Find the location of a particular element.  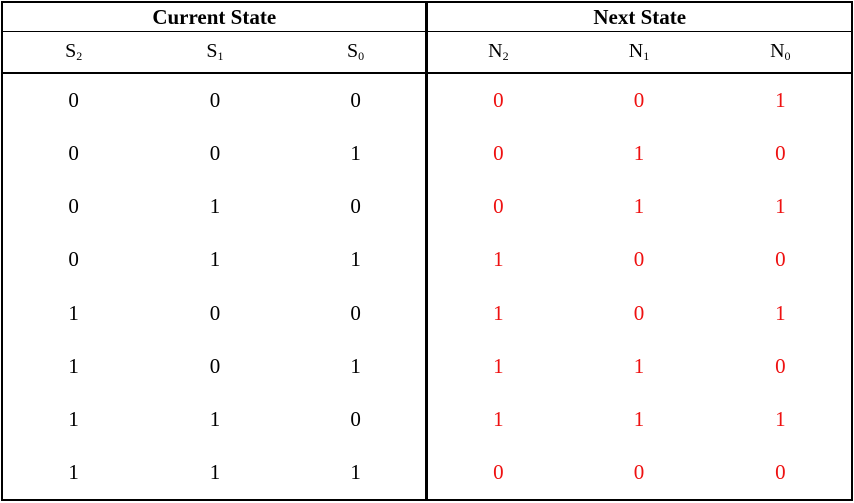

table-row: 0 1 1 1 0 0 is located at coordinates (427, 260).